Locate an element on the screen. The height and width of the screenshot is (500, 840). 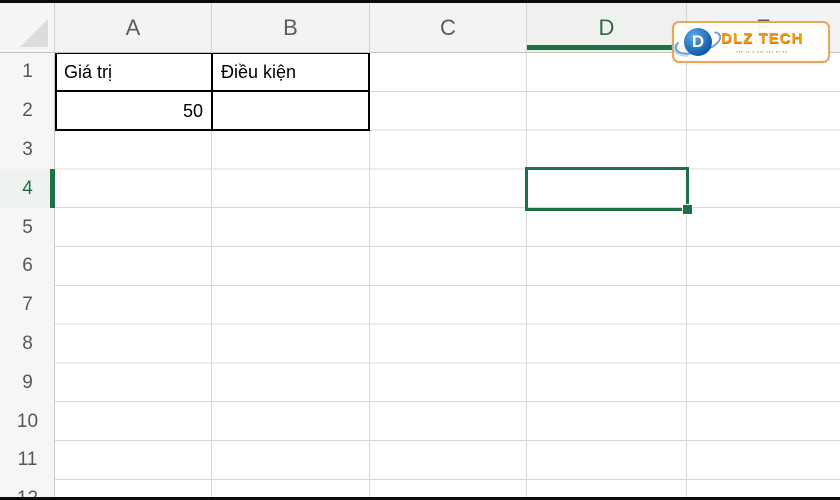
row-header-strip is located at coordinates (27, 275).